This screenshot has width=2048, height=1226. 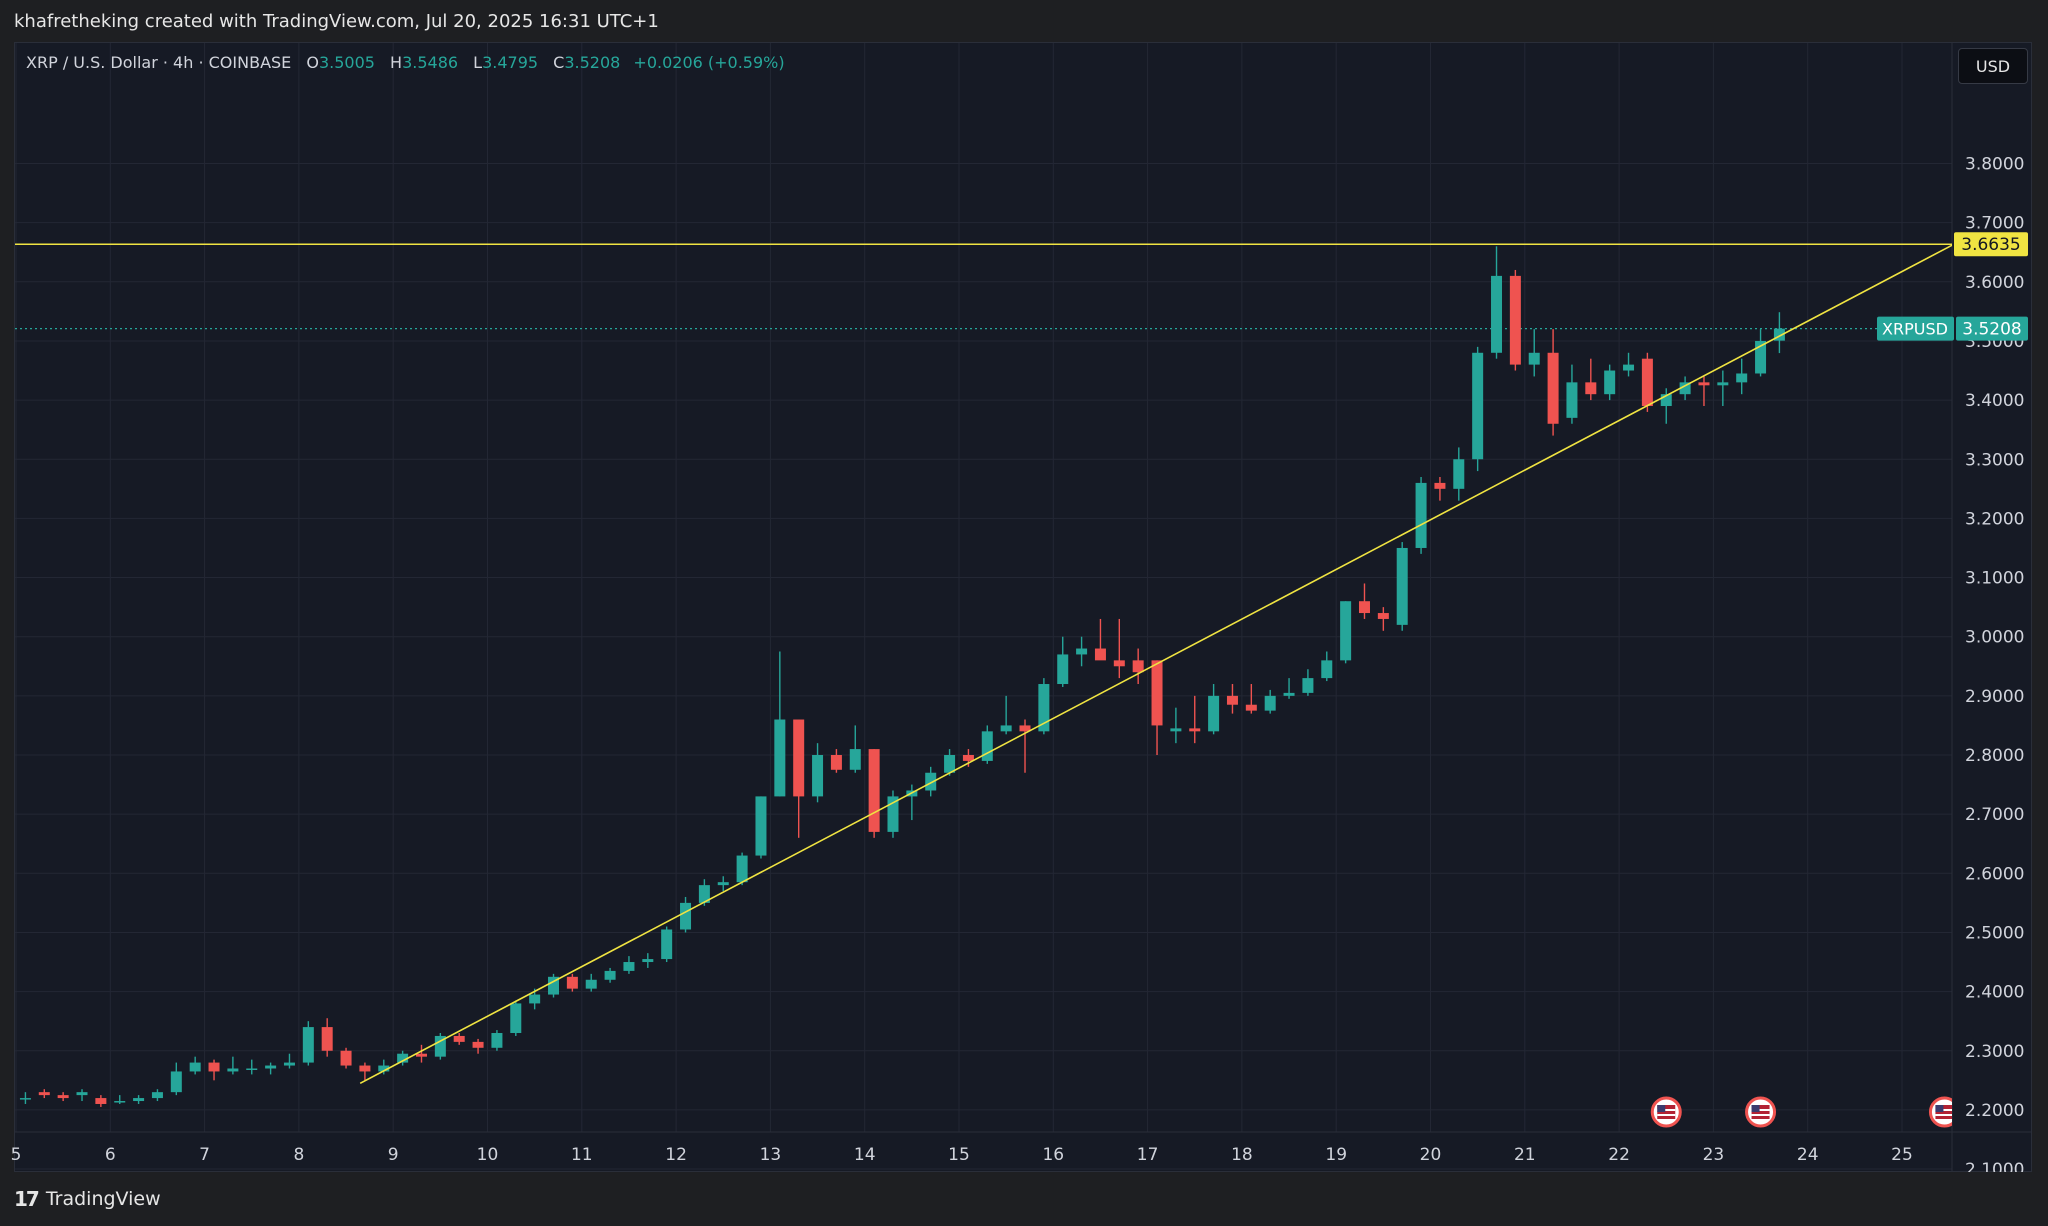 What do you see at coordinates (1994, 224) in the screenshot?
I see `y-tick-label: 3.7000` at bounding box center [1994, 224].